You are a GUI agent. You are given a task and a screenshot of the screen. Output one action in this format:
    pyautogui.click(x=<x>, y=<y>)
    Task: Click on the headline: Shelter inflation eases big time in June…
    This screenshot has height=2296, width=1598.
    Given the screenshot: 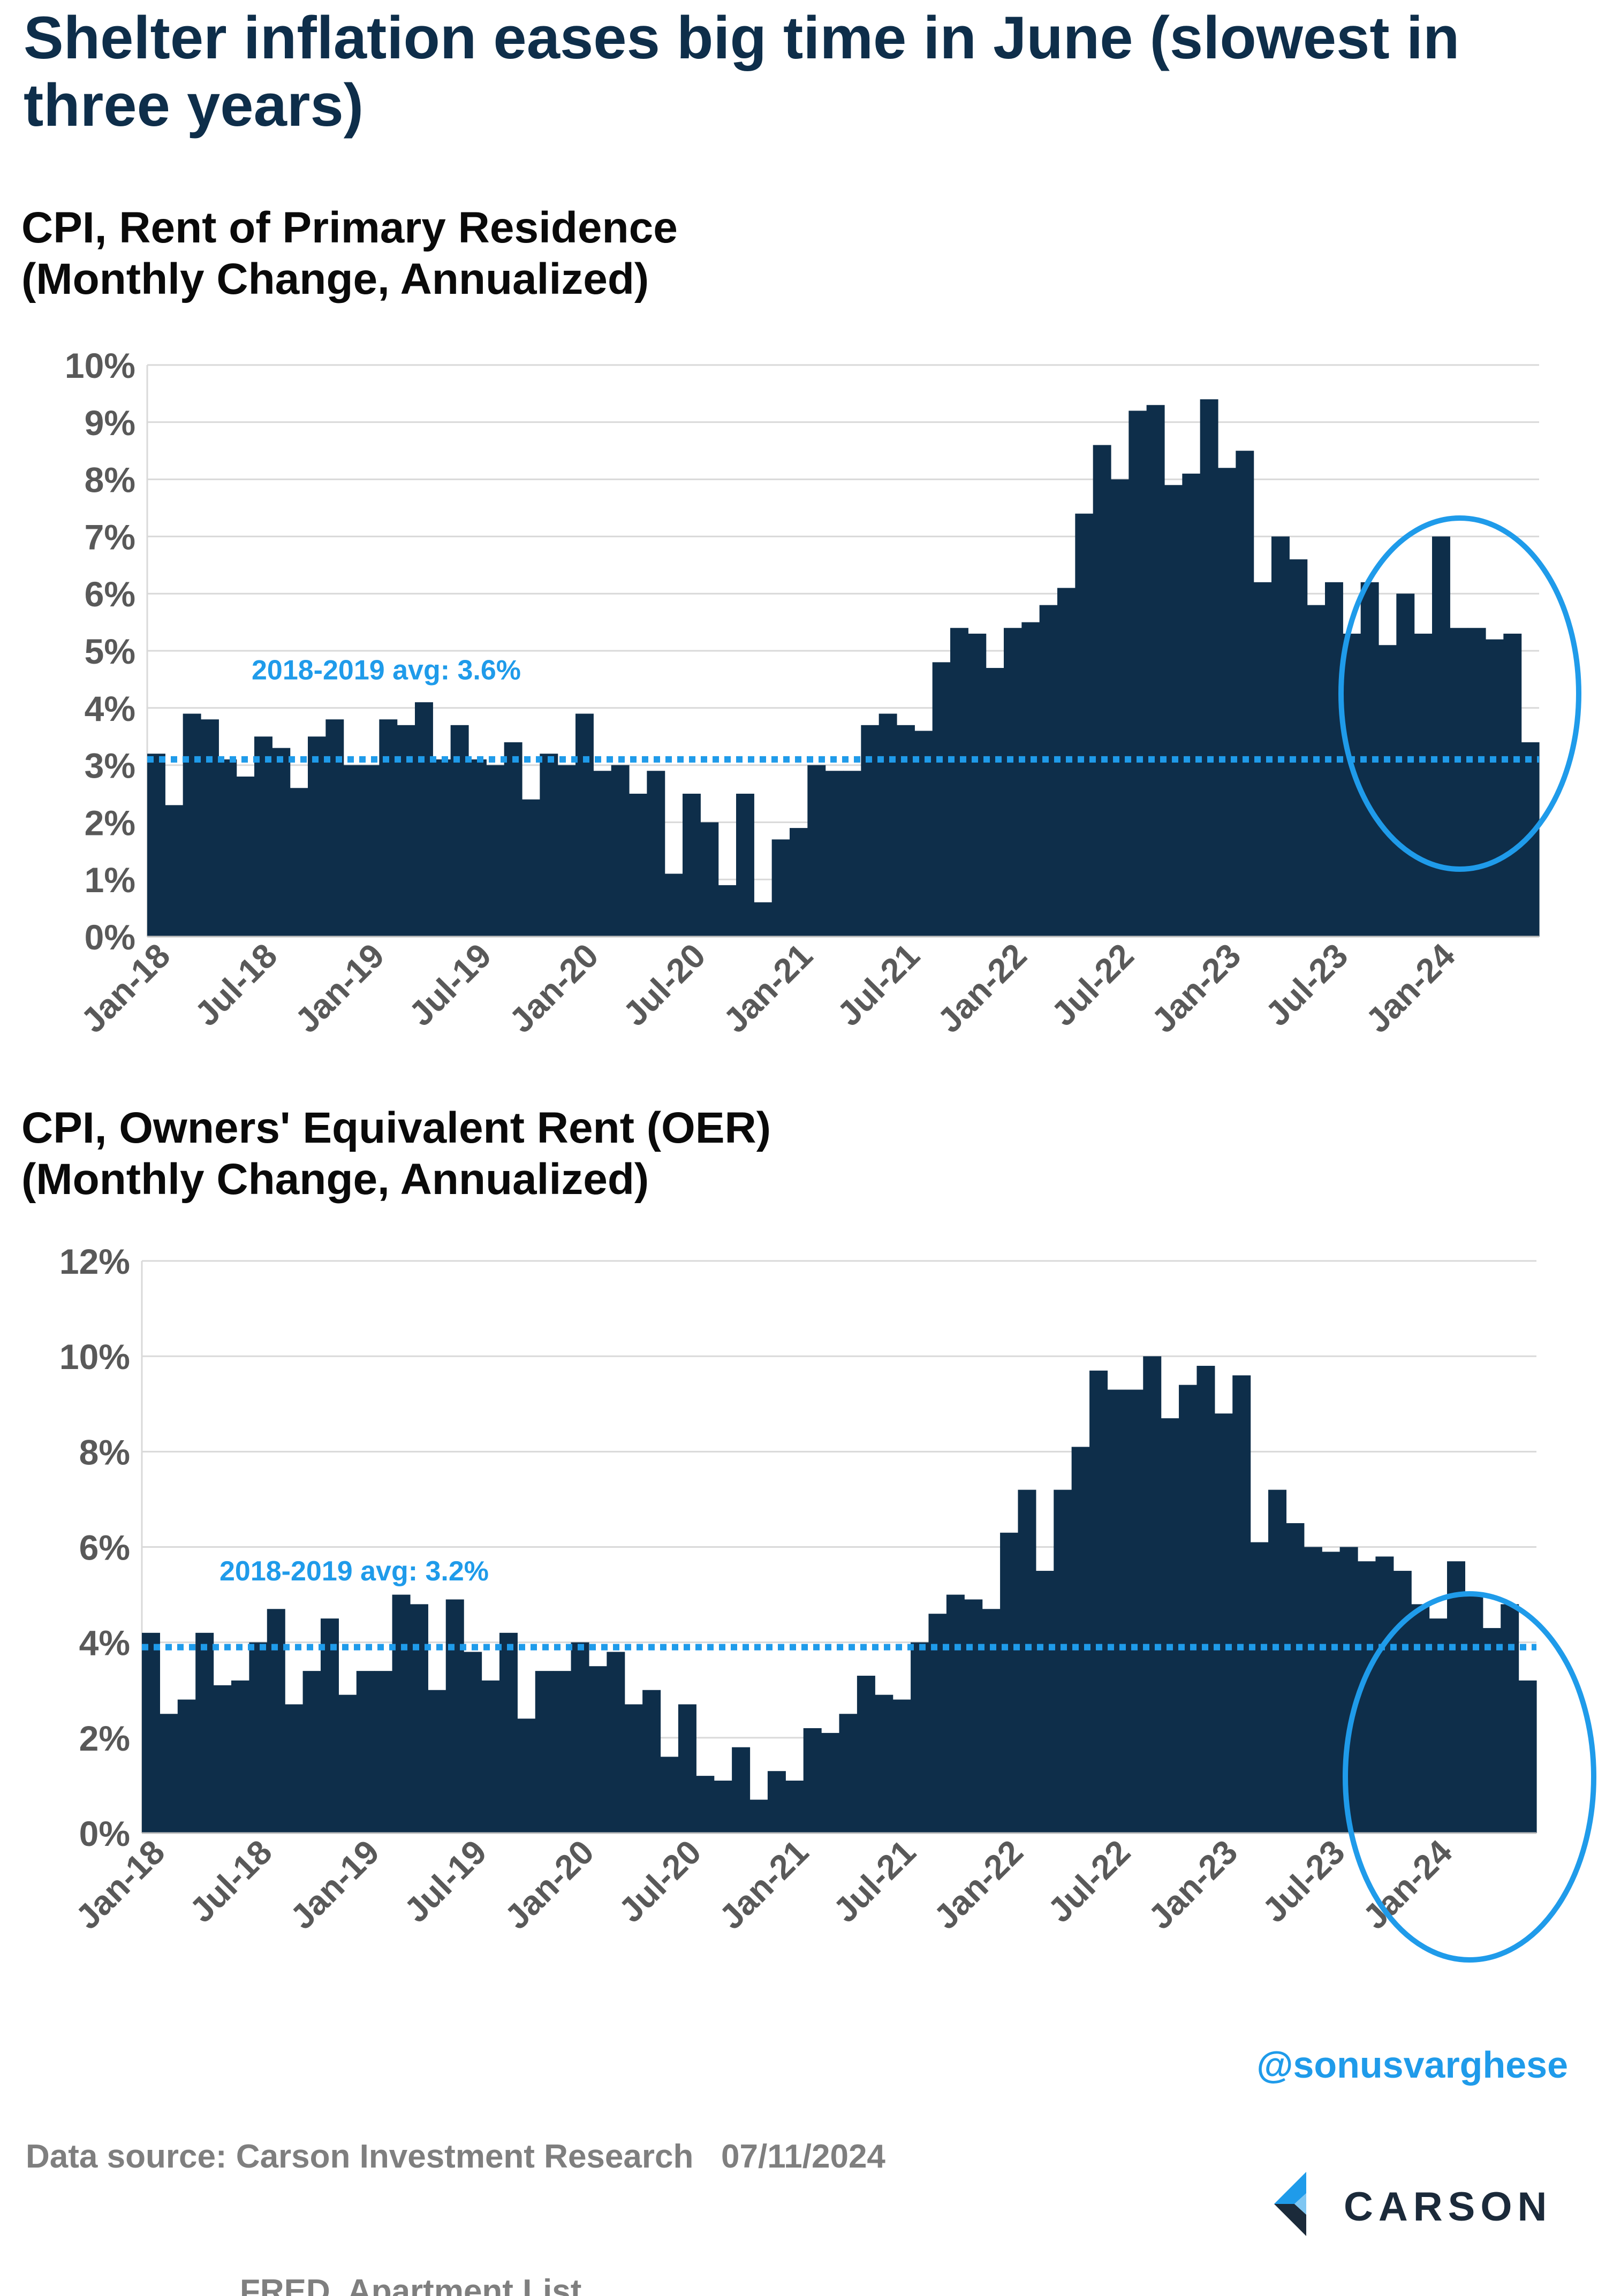 What is the action you would take?
    pyautogui.click(x=742, y=71)
    